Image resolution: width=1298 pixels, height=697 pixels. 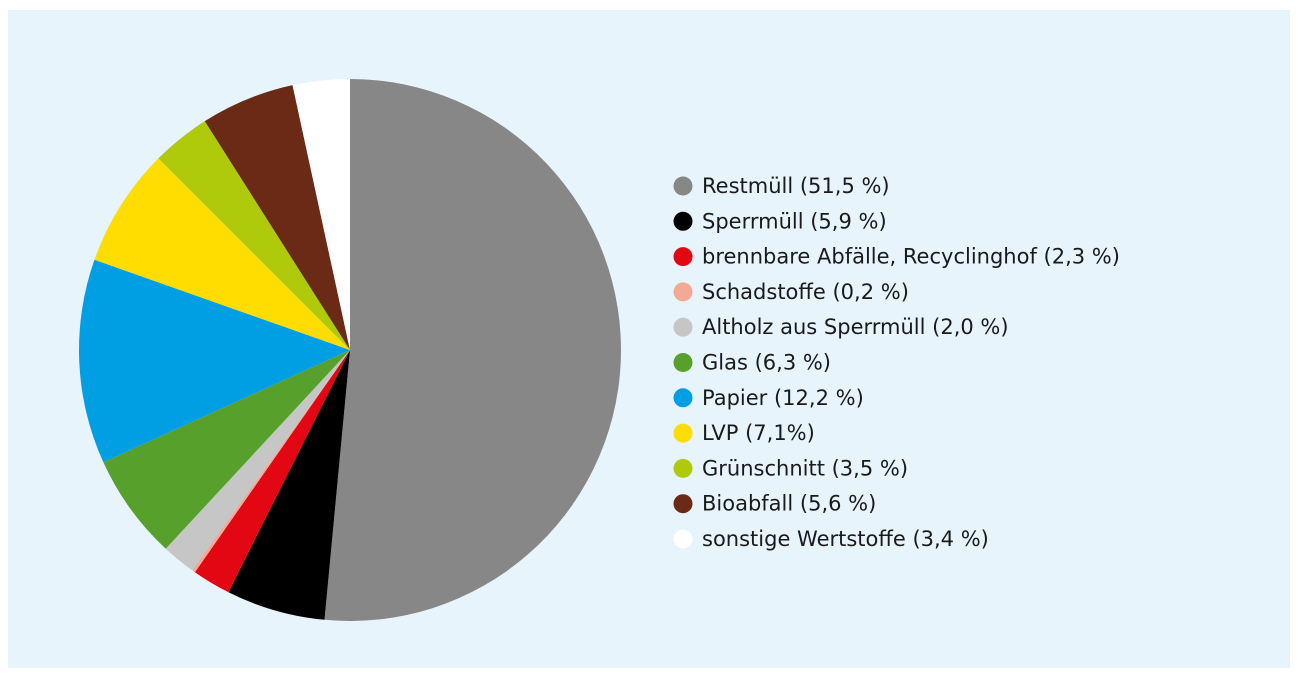 What do you see at coordinates (783, 398) in the screenshot?
I see `legend-label: Papier (12,2 %)` at bounding box center [783, 398].